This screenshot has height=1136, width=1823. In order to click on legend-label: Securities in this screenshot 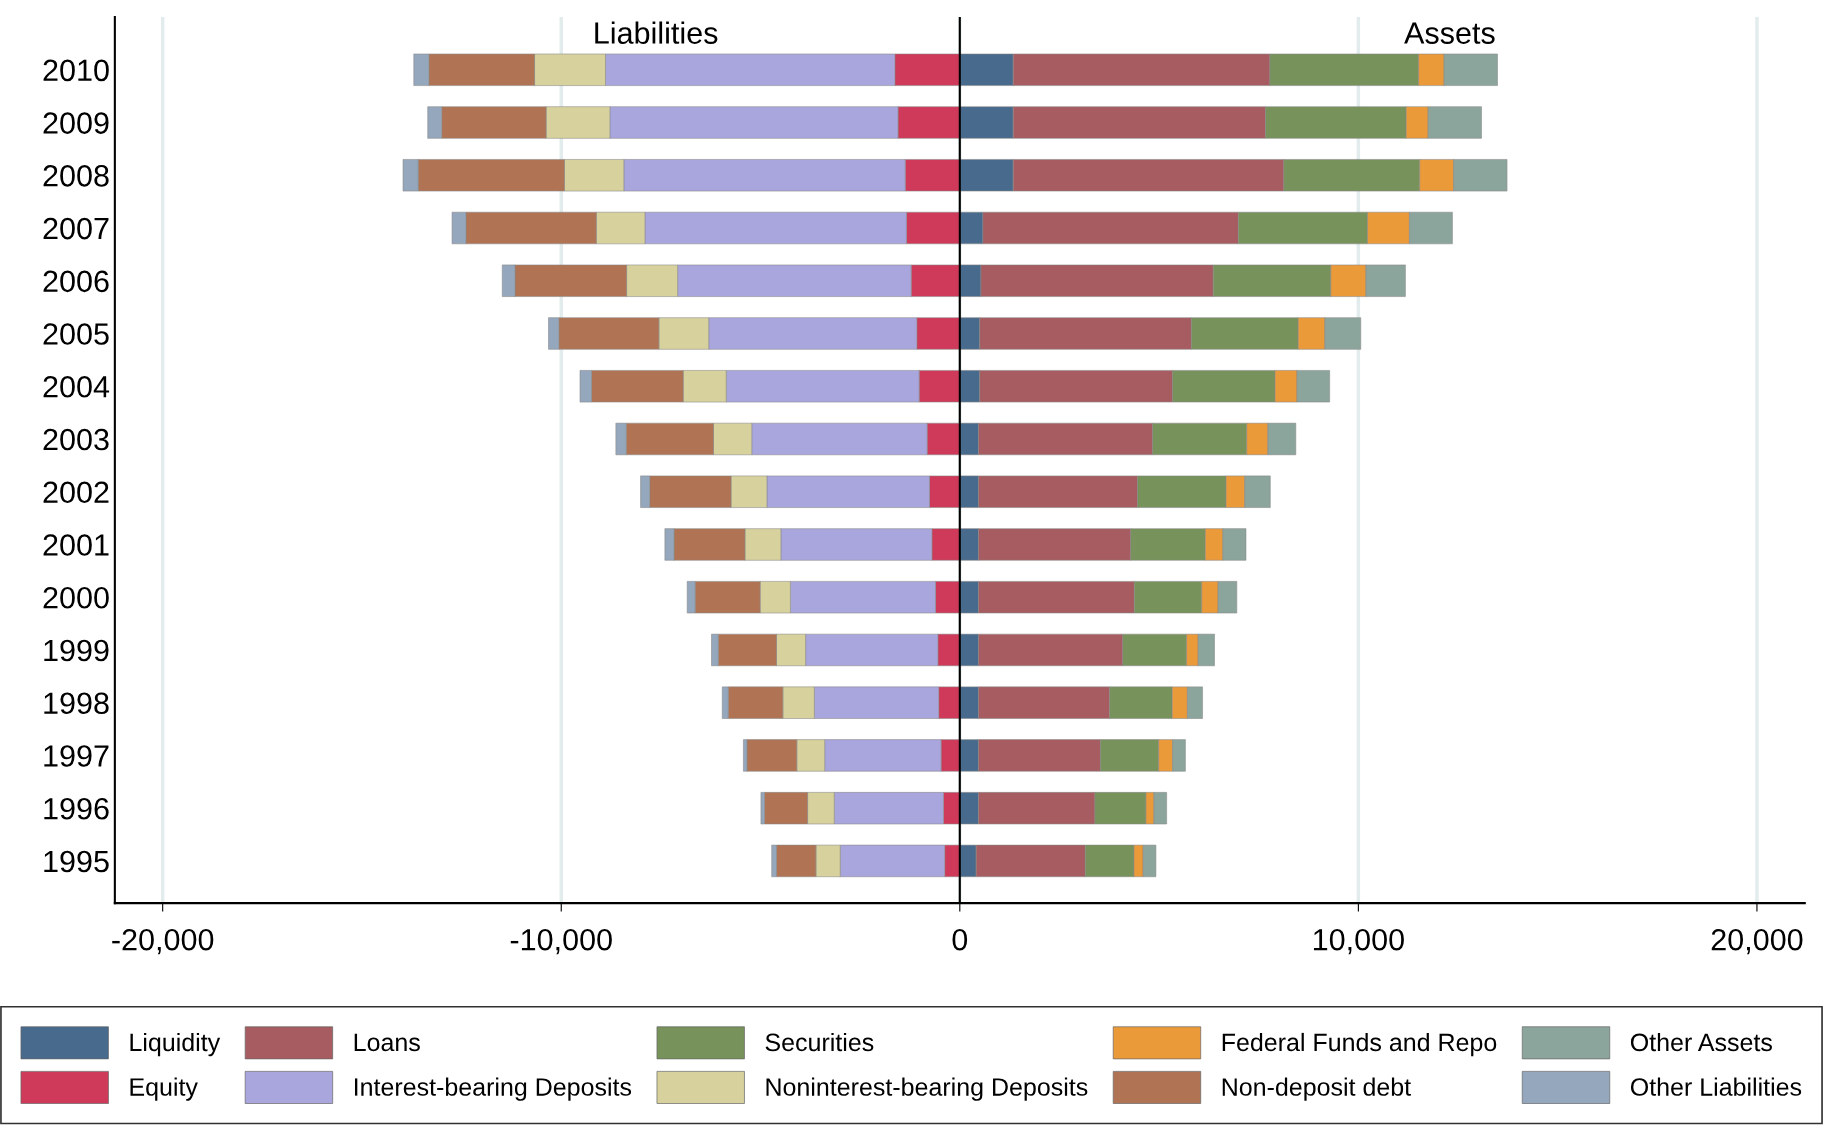, I will do `click(819, 1042)`.